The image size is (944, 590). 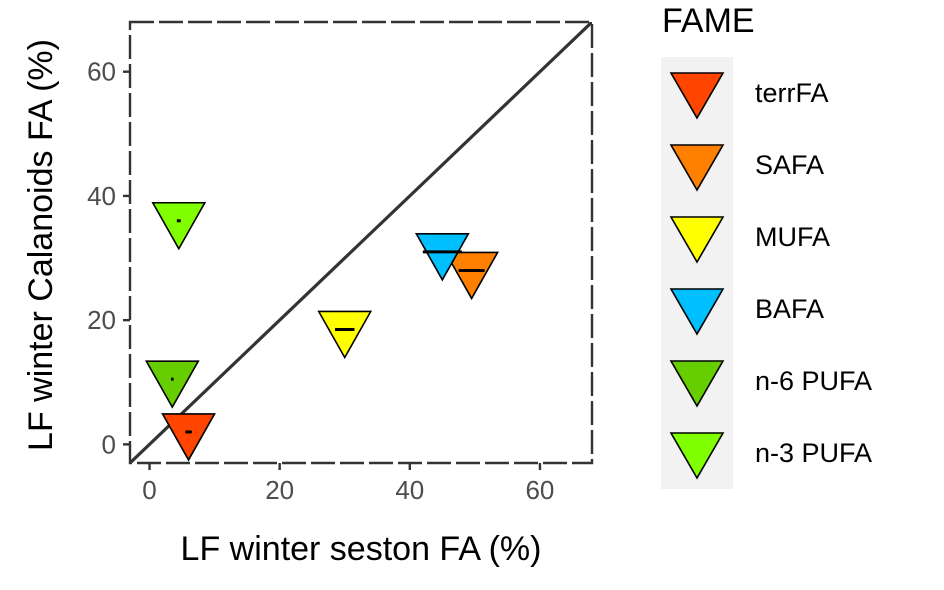 I want to click on point-n-6-pufa, so click(x=172, y=384).